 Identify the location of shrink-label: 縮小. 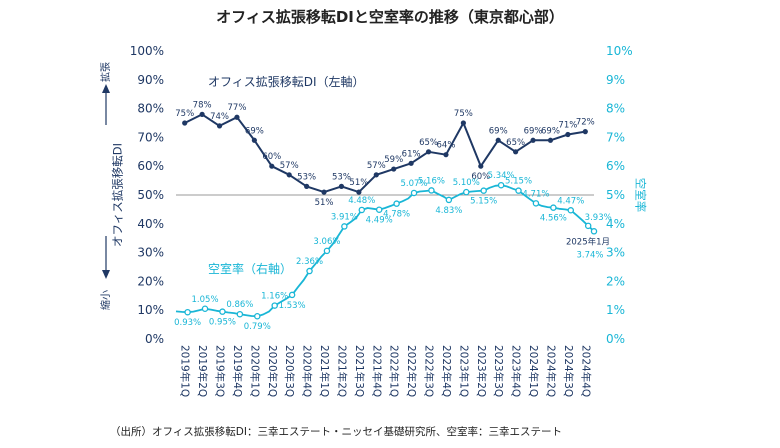
(105, 300).